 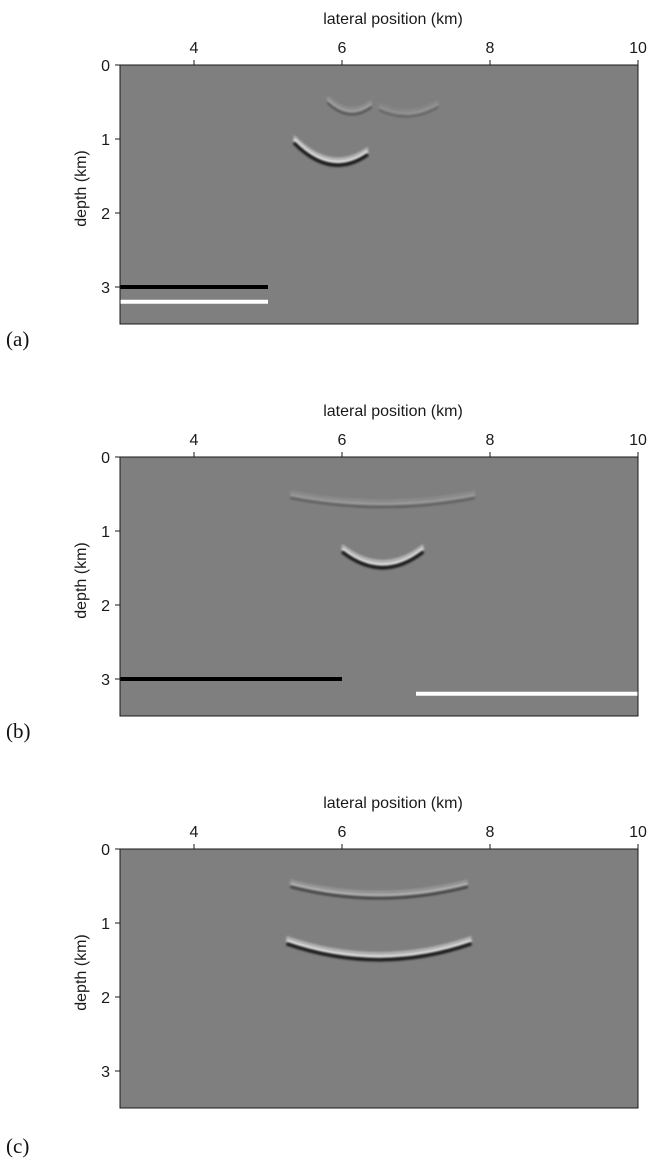 I want to click on panel-label-c: (c), so click(x=18, y=1146).